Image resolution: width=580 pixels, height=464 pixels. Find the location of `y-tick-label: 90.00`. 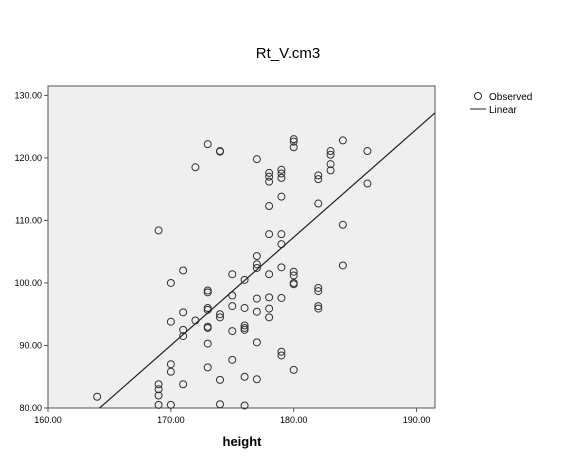

y-tick-label: 90.00 is located at coordinates (30, 345).